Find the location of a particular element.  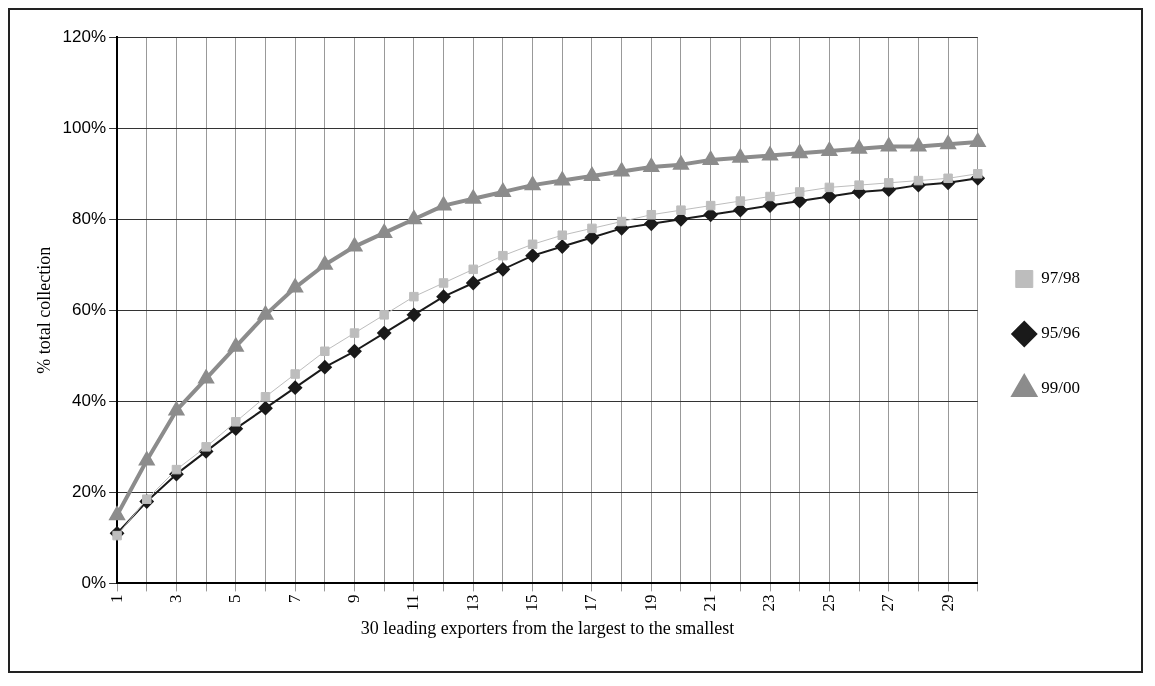

x-tick-label: 21 is located at coordinates (710, 603).